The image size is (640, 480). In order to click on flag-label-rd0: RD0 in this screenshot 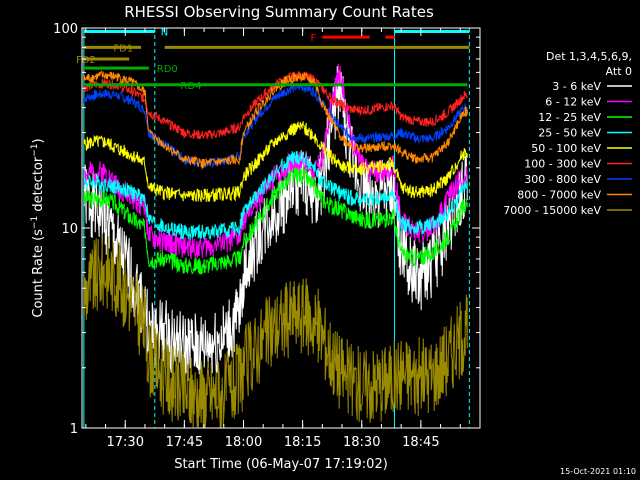, I will do `click(167, 69)`.